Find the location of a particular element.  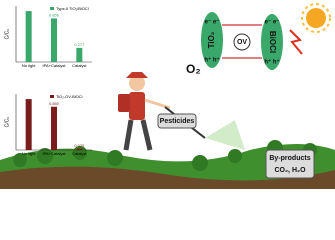

tio2-label: TiO₂ is located at coordinates (211, 39).